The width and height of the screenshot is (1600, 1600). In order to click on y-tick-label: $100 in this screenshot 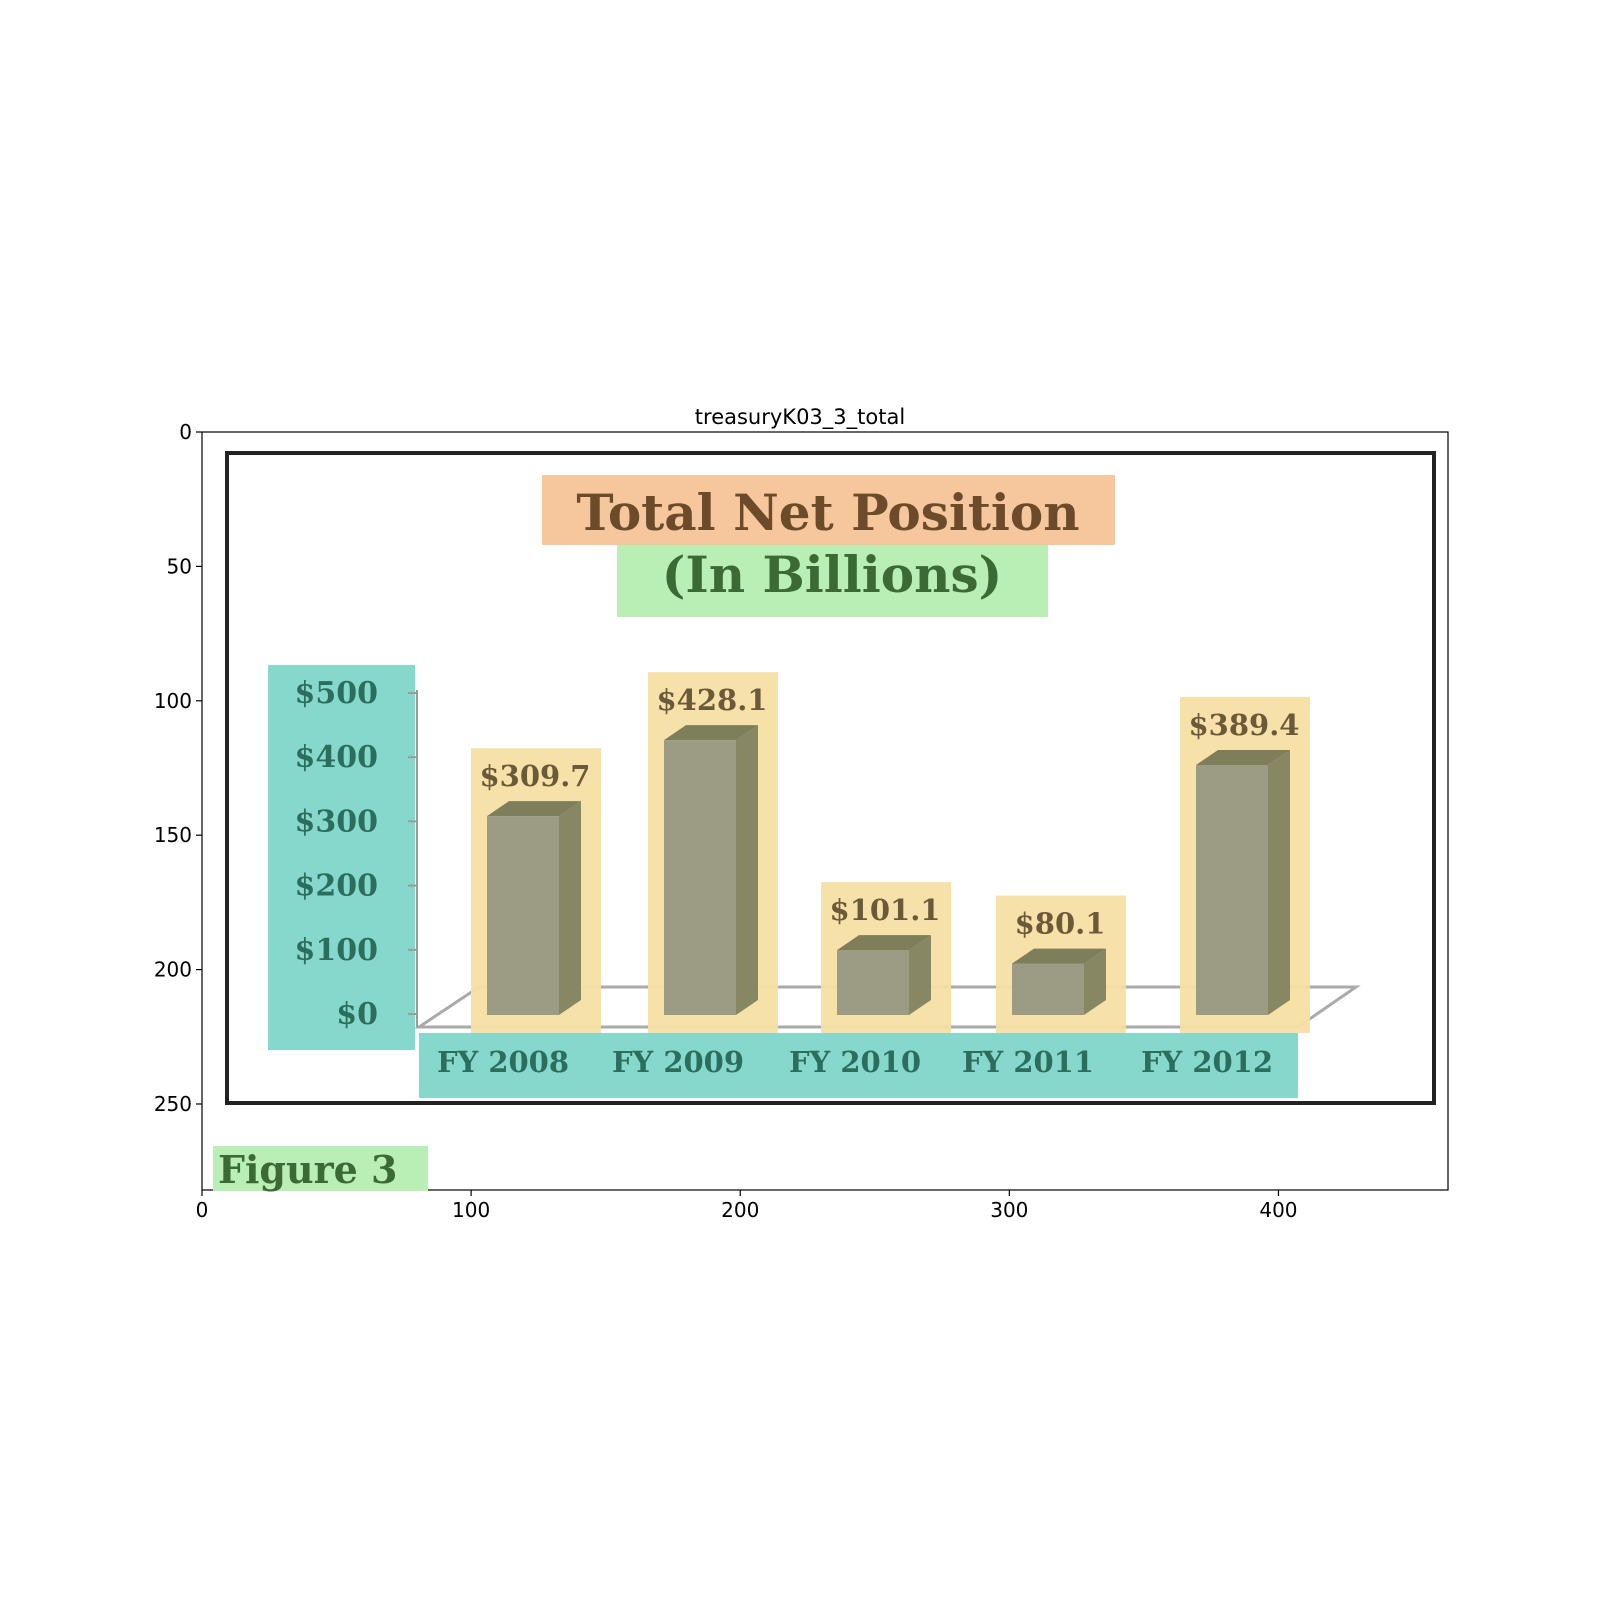, I will do `click(337, 950)`.